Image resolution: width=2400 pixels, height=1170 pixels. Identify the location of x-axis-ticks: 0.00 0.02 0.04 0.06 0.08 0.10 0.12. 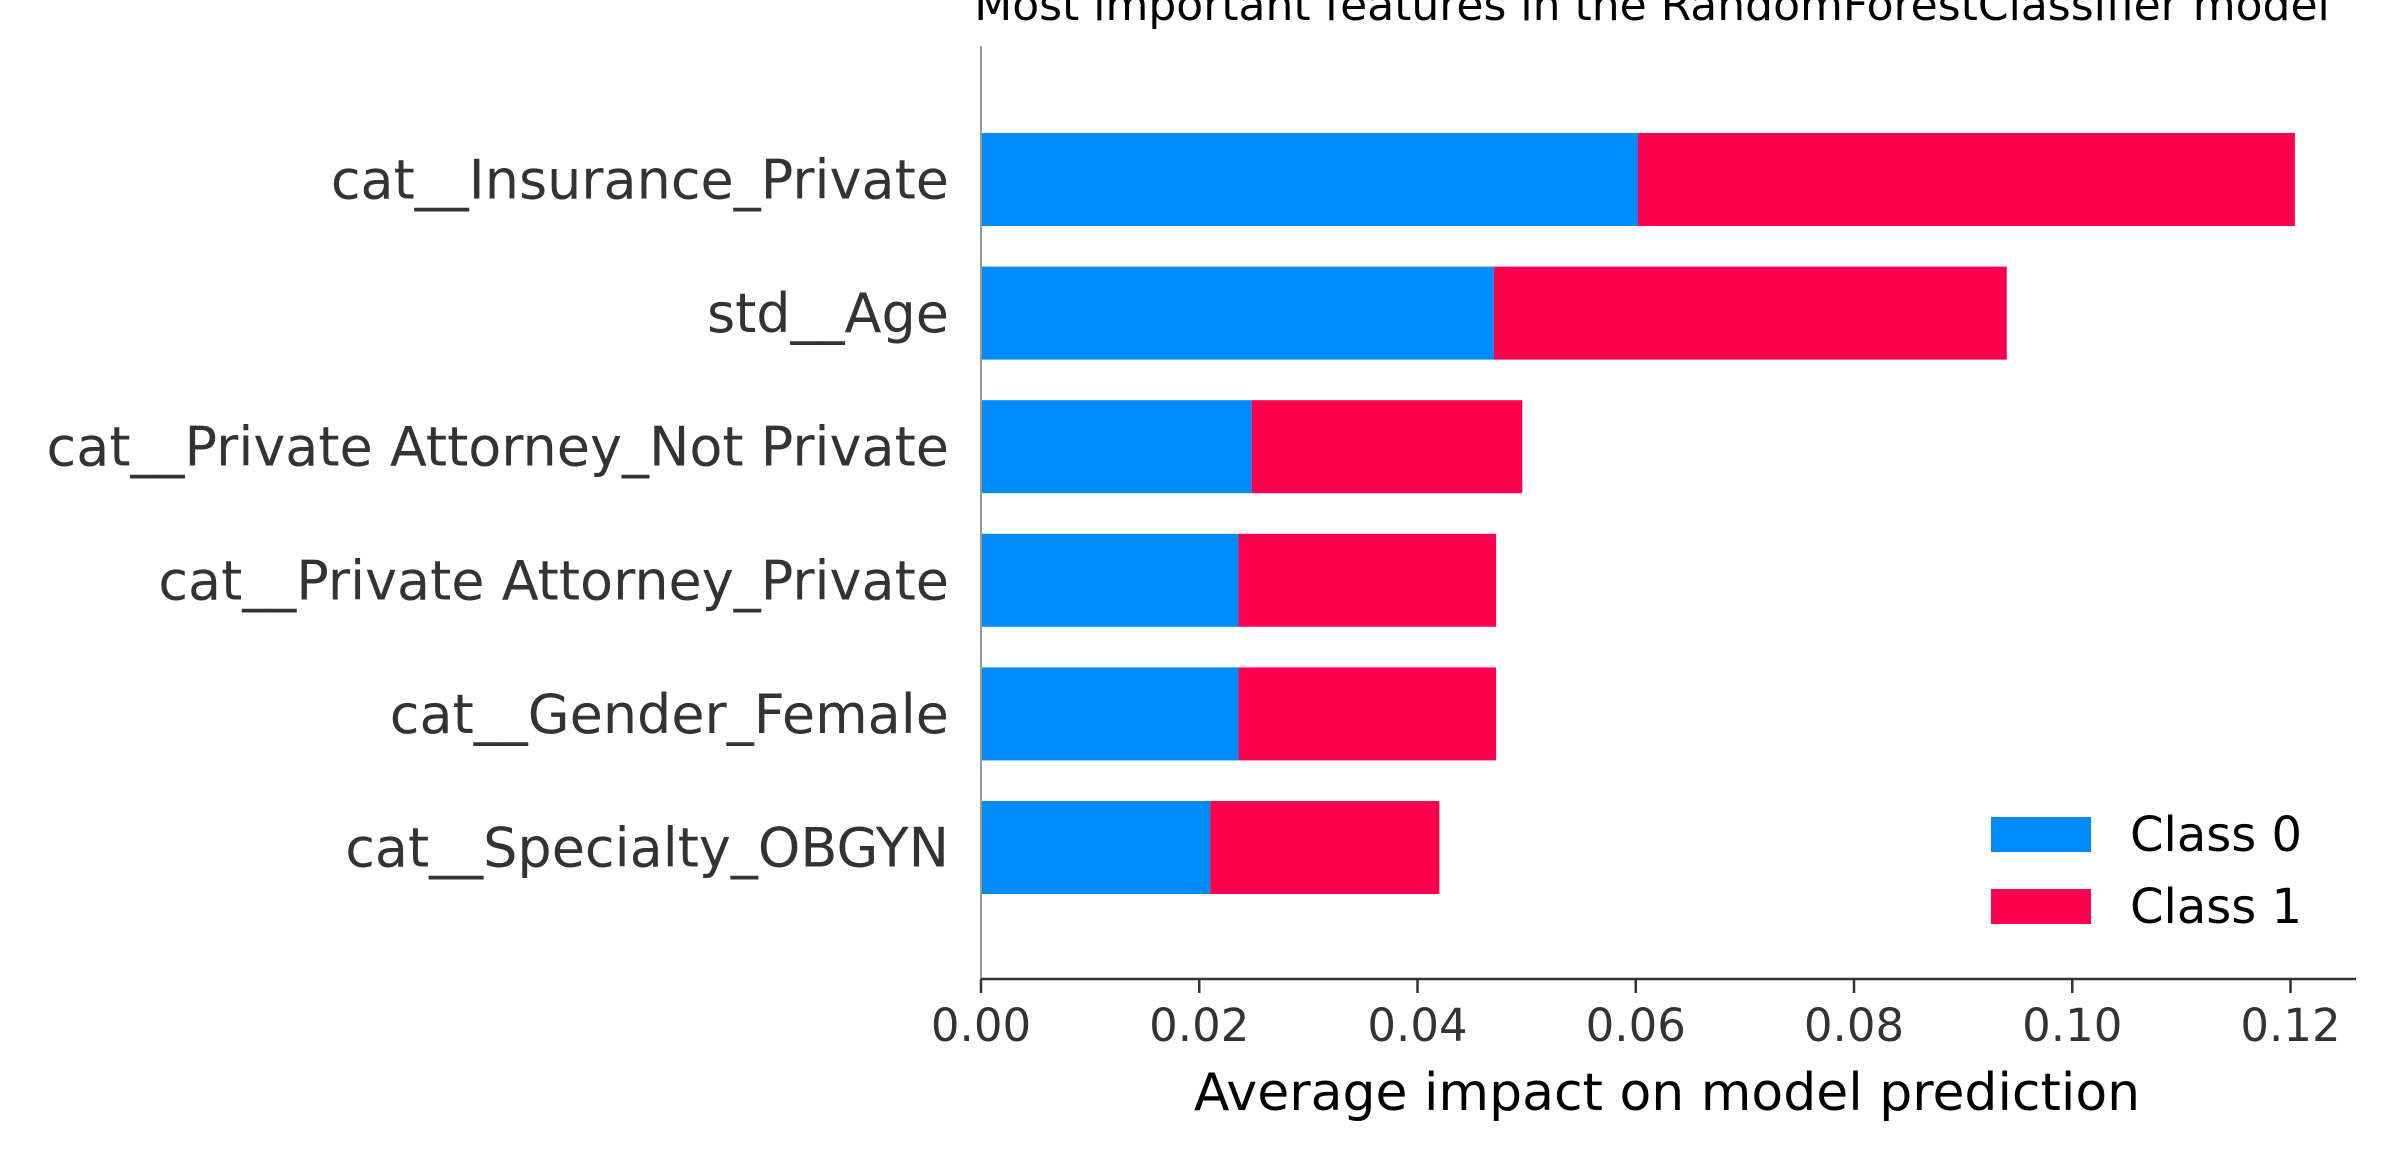
(1636, 1015).